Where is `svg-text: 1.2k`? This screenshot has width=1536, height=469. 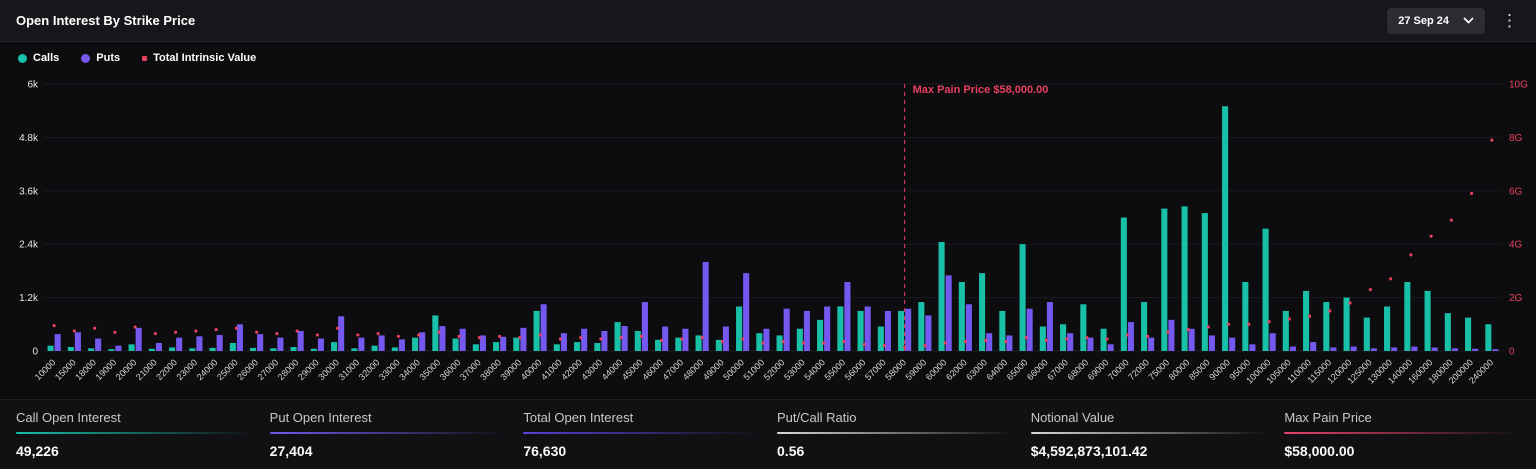 svg-text: 1.2k is located at coordinates (29, 298).